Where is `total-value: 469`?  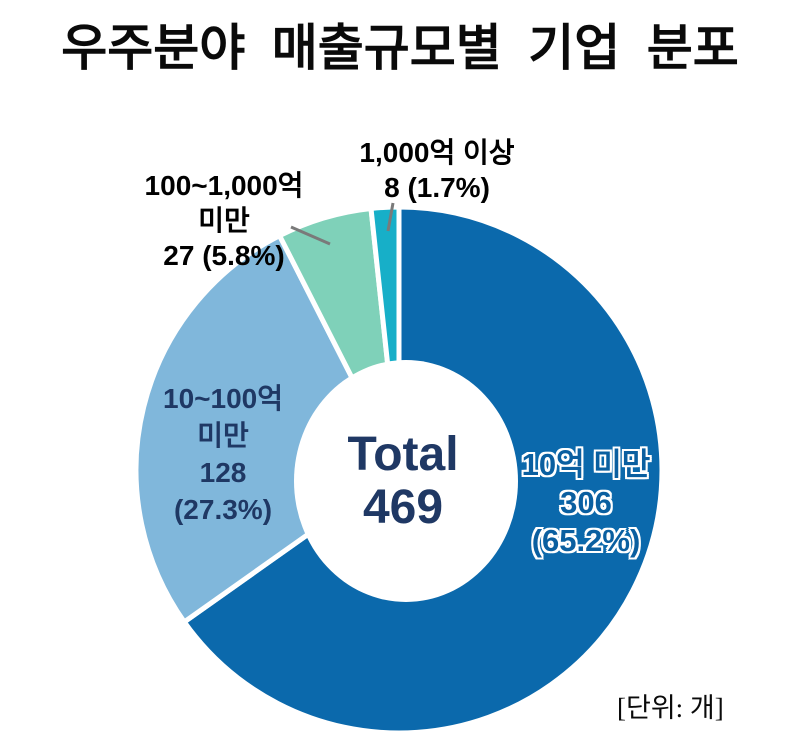 total-value: 469 is located at coordinates (403, 507).